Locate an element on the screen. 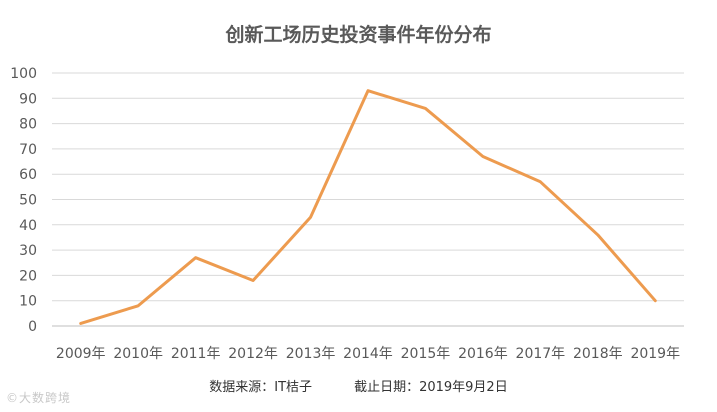  y-tick-label: 90 is located at coordinates (28, 99).